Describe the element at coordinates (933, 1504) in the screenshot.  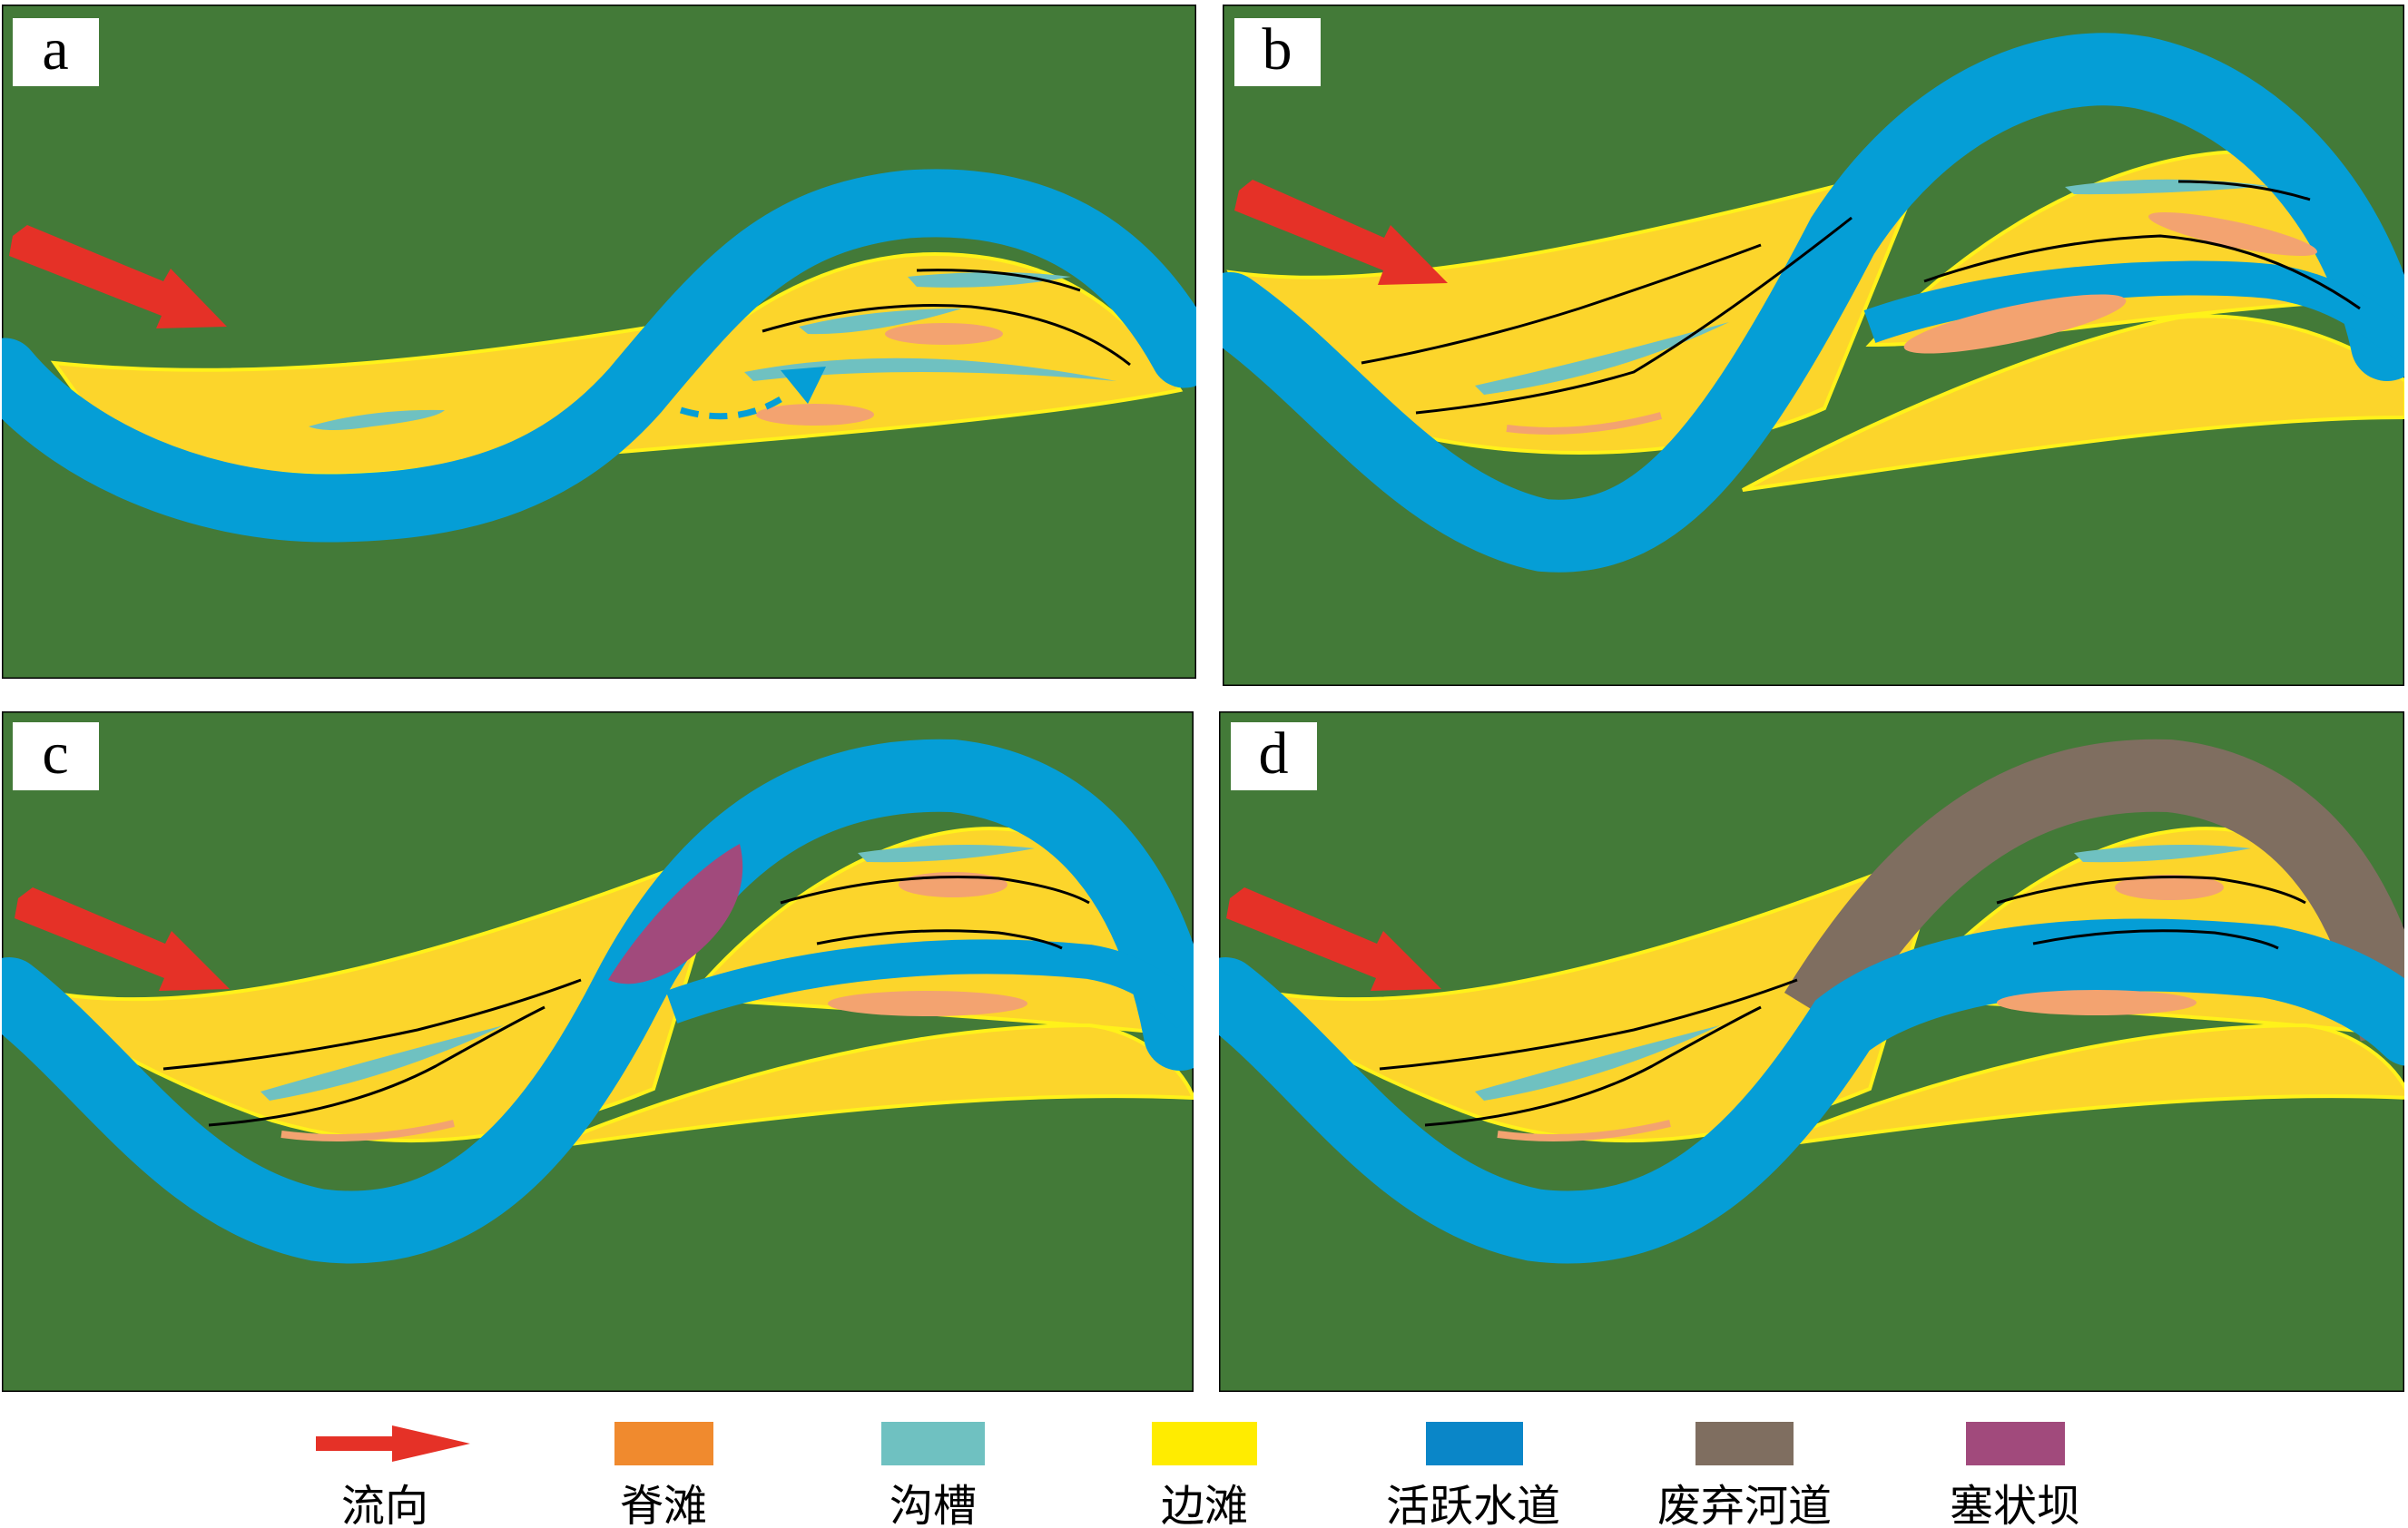
I see `legend-label: 沟槽` at that location.